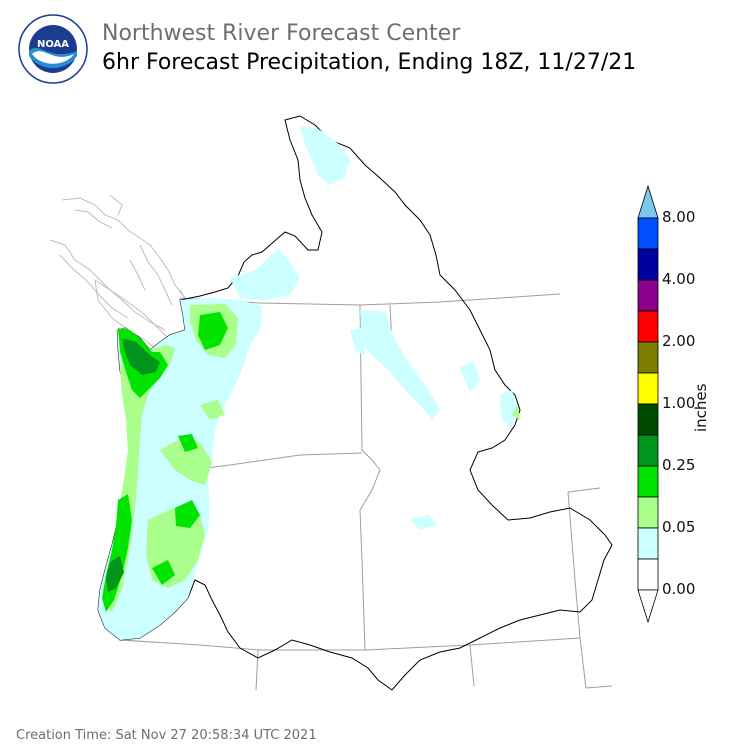 Image resolution: width=756 pixels, height=756 pixels. I want to click on colorbar-tick-label: 2.00, so click(679, 341).